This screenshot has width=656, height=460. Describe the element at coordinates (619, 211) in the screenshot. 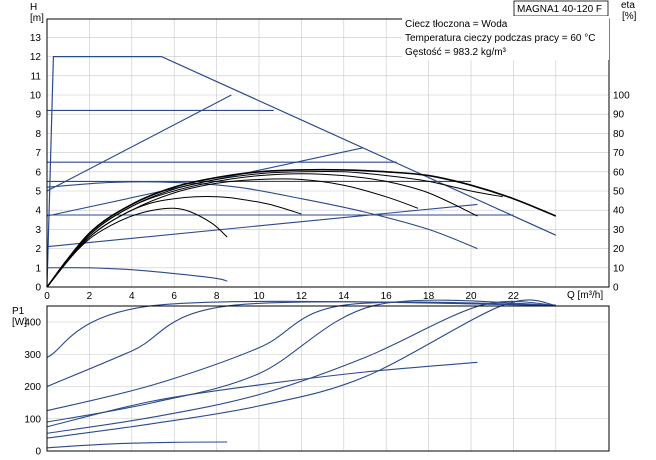

I see `y2-tick-label: 40` at that location.